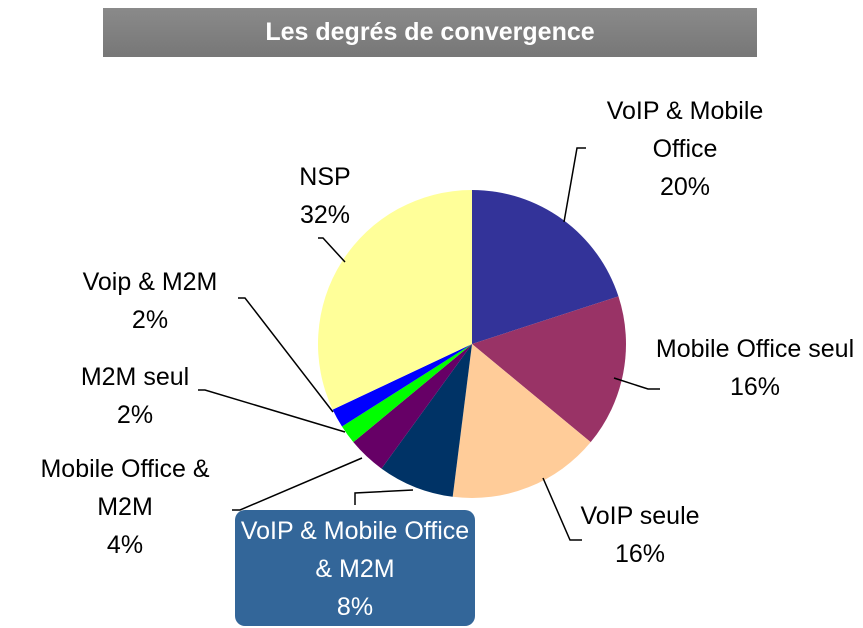 The height and width of the screenshot is (628, 863). I want to click on category-label: Mobile Office & M2M, so click(125, 488).